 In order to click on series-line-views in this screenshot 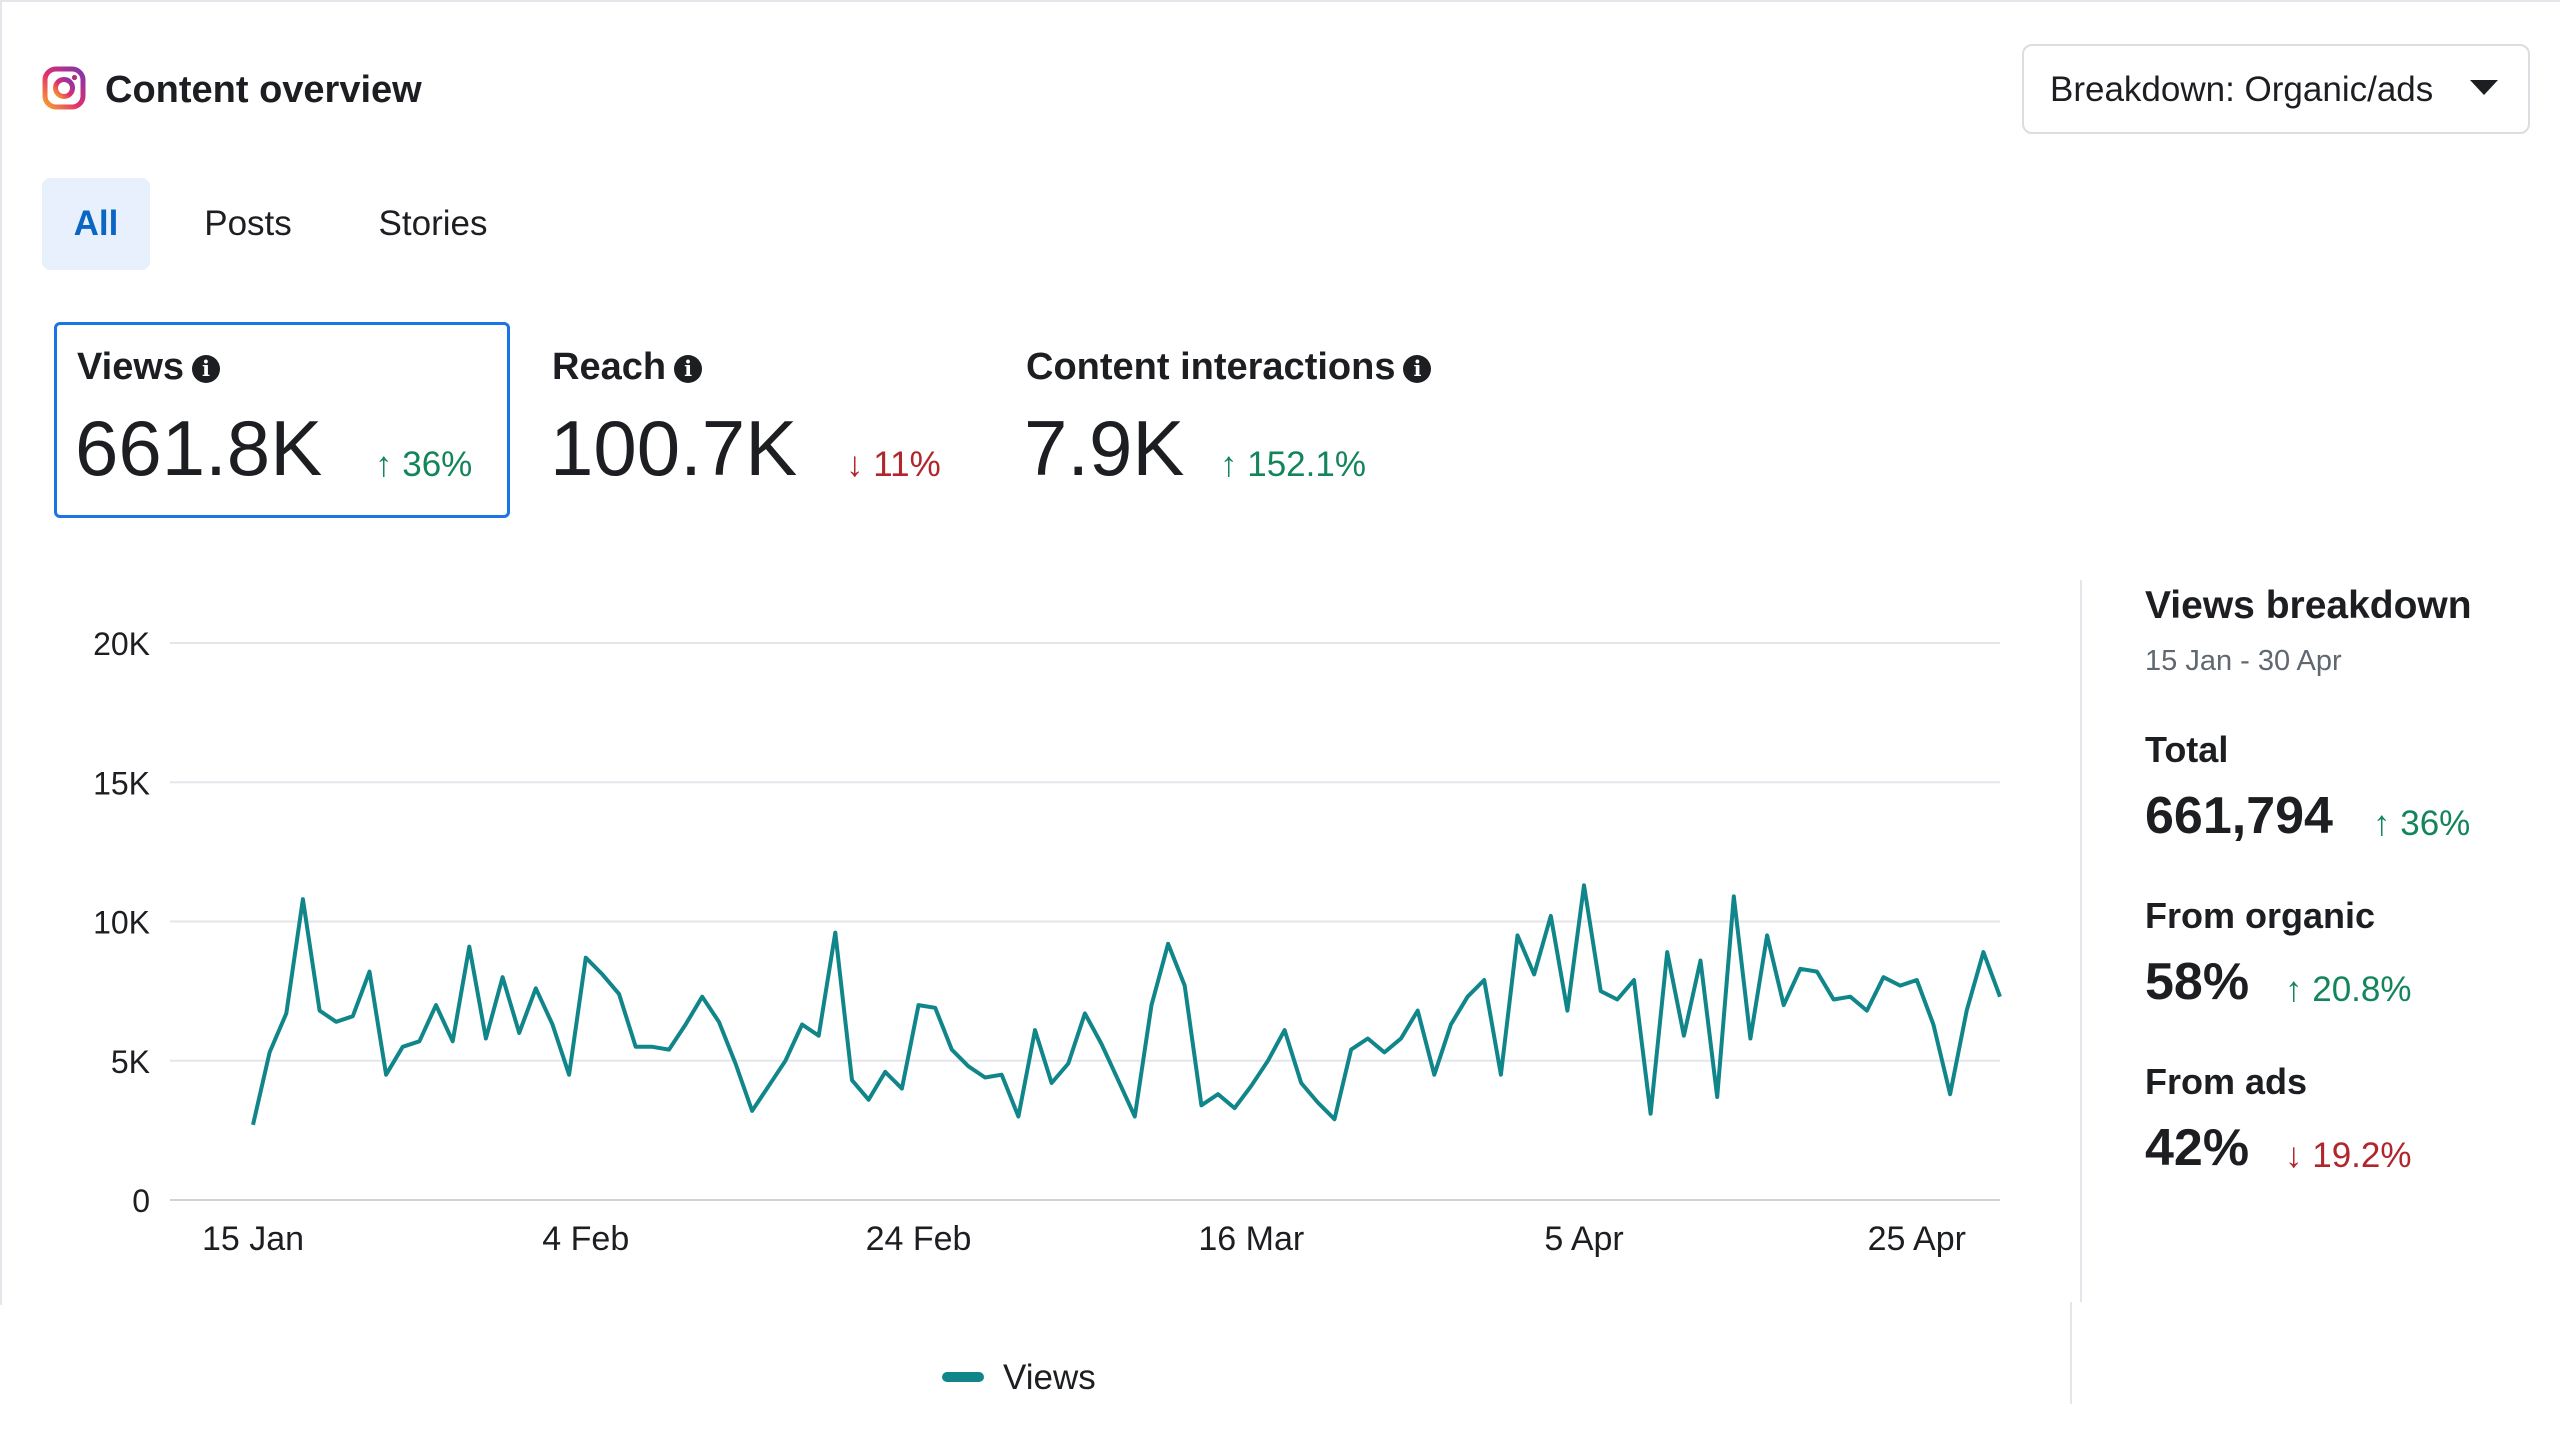, I will do `click(1126, 1004)`.